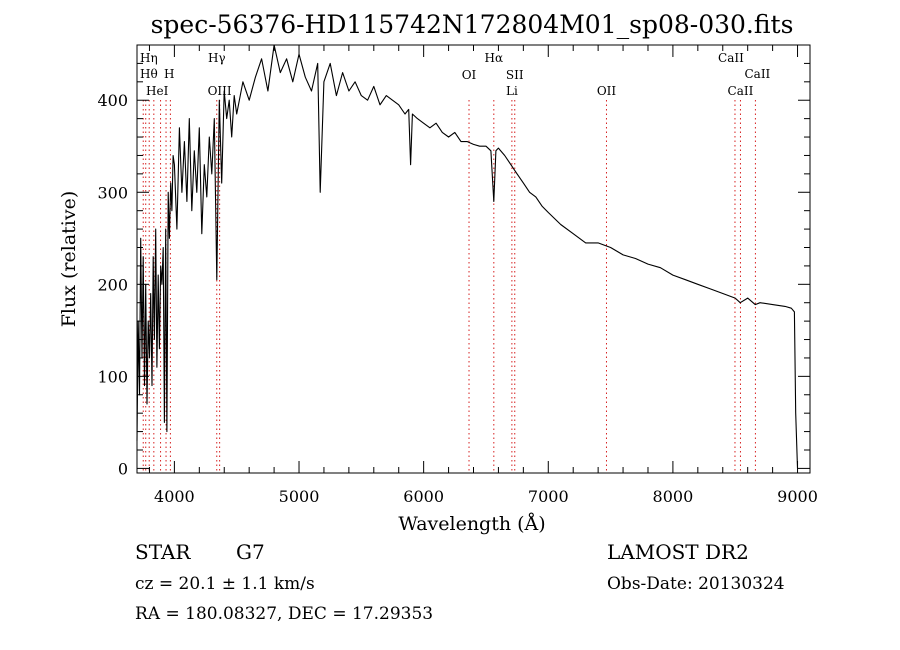 Image resolution: width=900 pixels, height=650 pixels. Describe the element at coordinates (284, 614) in the screenshot. I see `sky-coordinates: RA = 180.08327, DEC = 17.29353` at that location.